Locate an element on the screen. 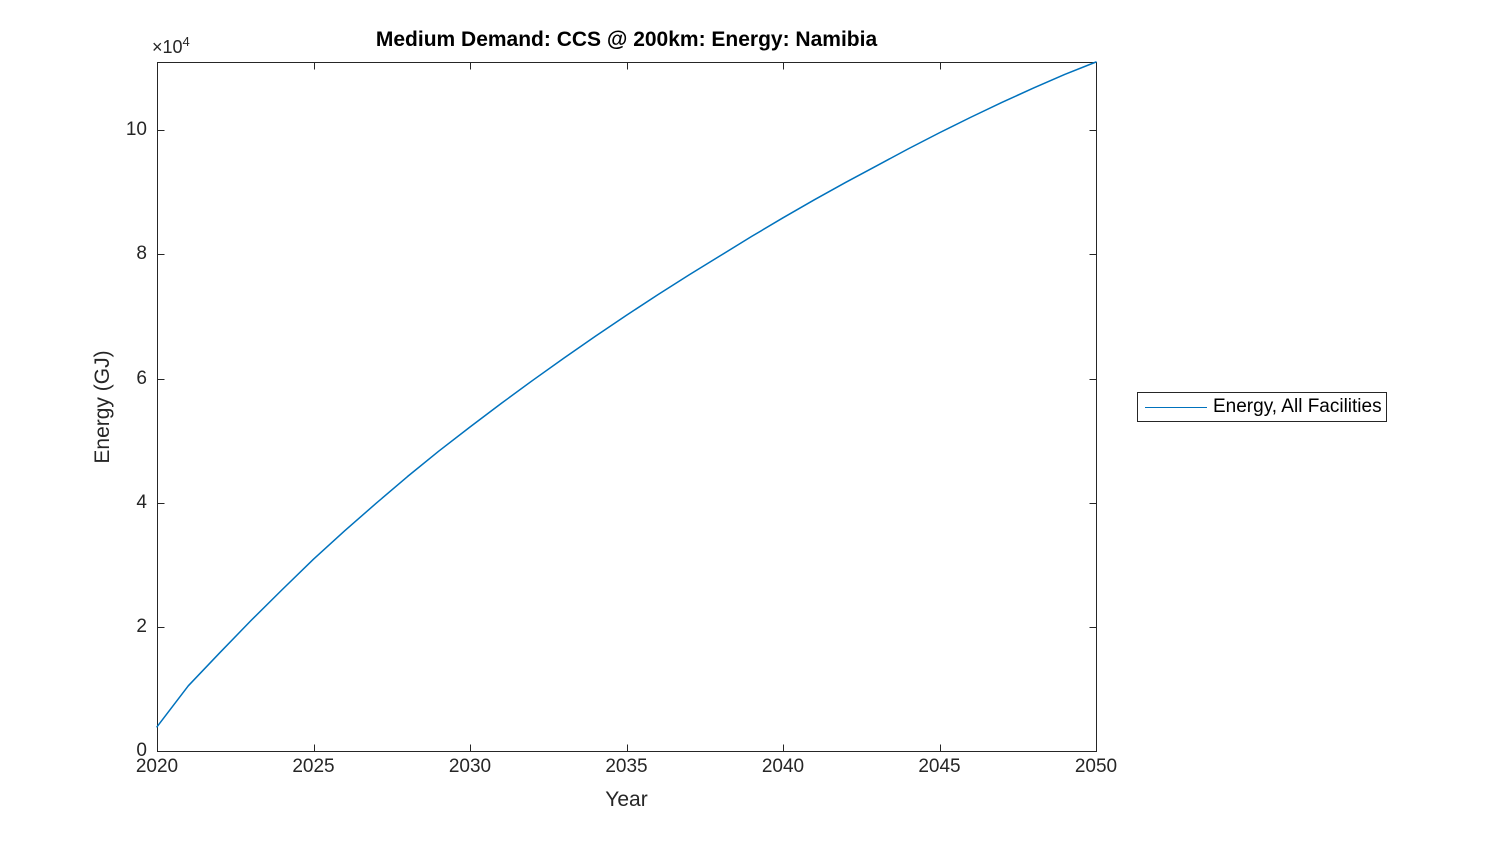  y-tick-label: 0 is located at coordinates (141, 750).